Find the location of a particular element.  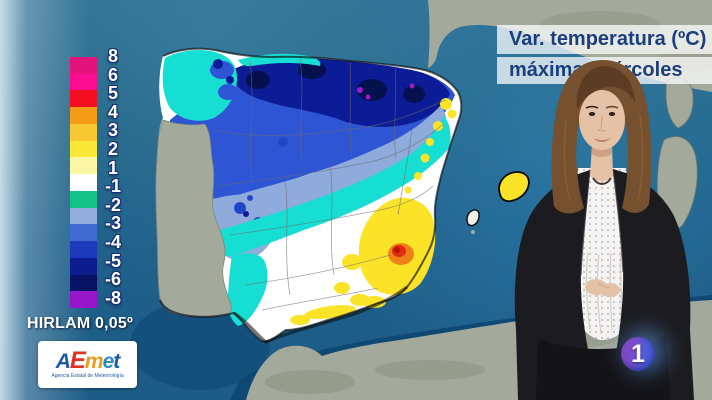

legend-label: -1 is located at coordinates (112, 186).